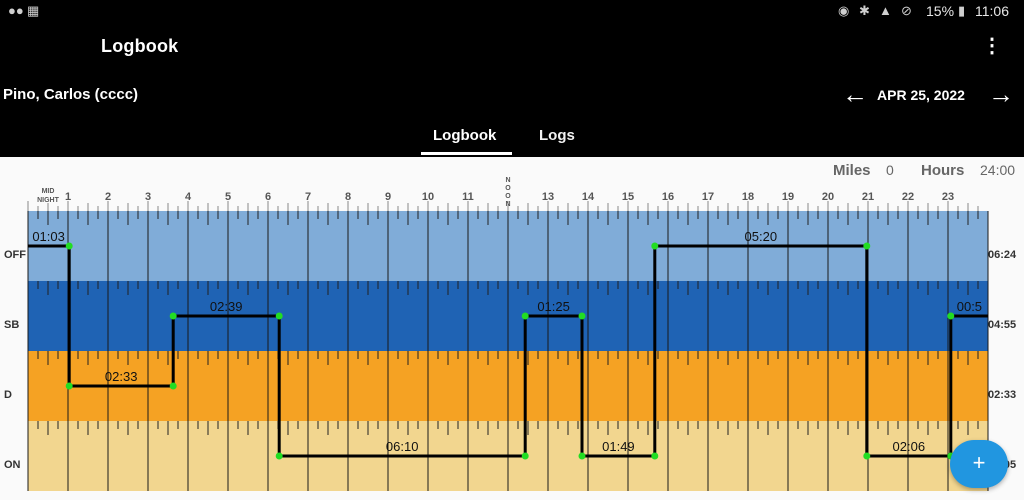 The height and width of the screenshot is (500, 1024). I want to click on segment-duration-label: 05:20, so click(761, 236).